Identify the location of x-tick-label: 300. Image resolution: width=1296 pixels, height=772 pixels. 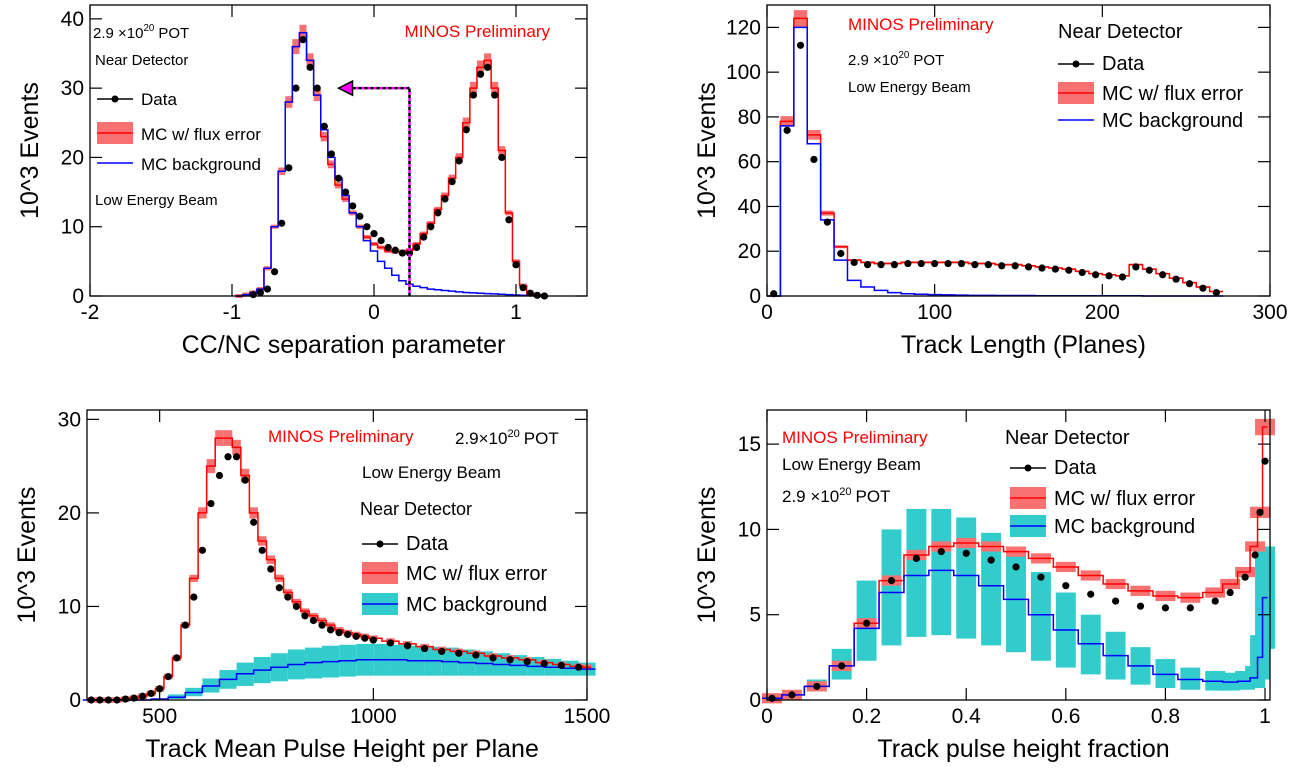
(1269, 312).